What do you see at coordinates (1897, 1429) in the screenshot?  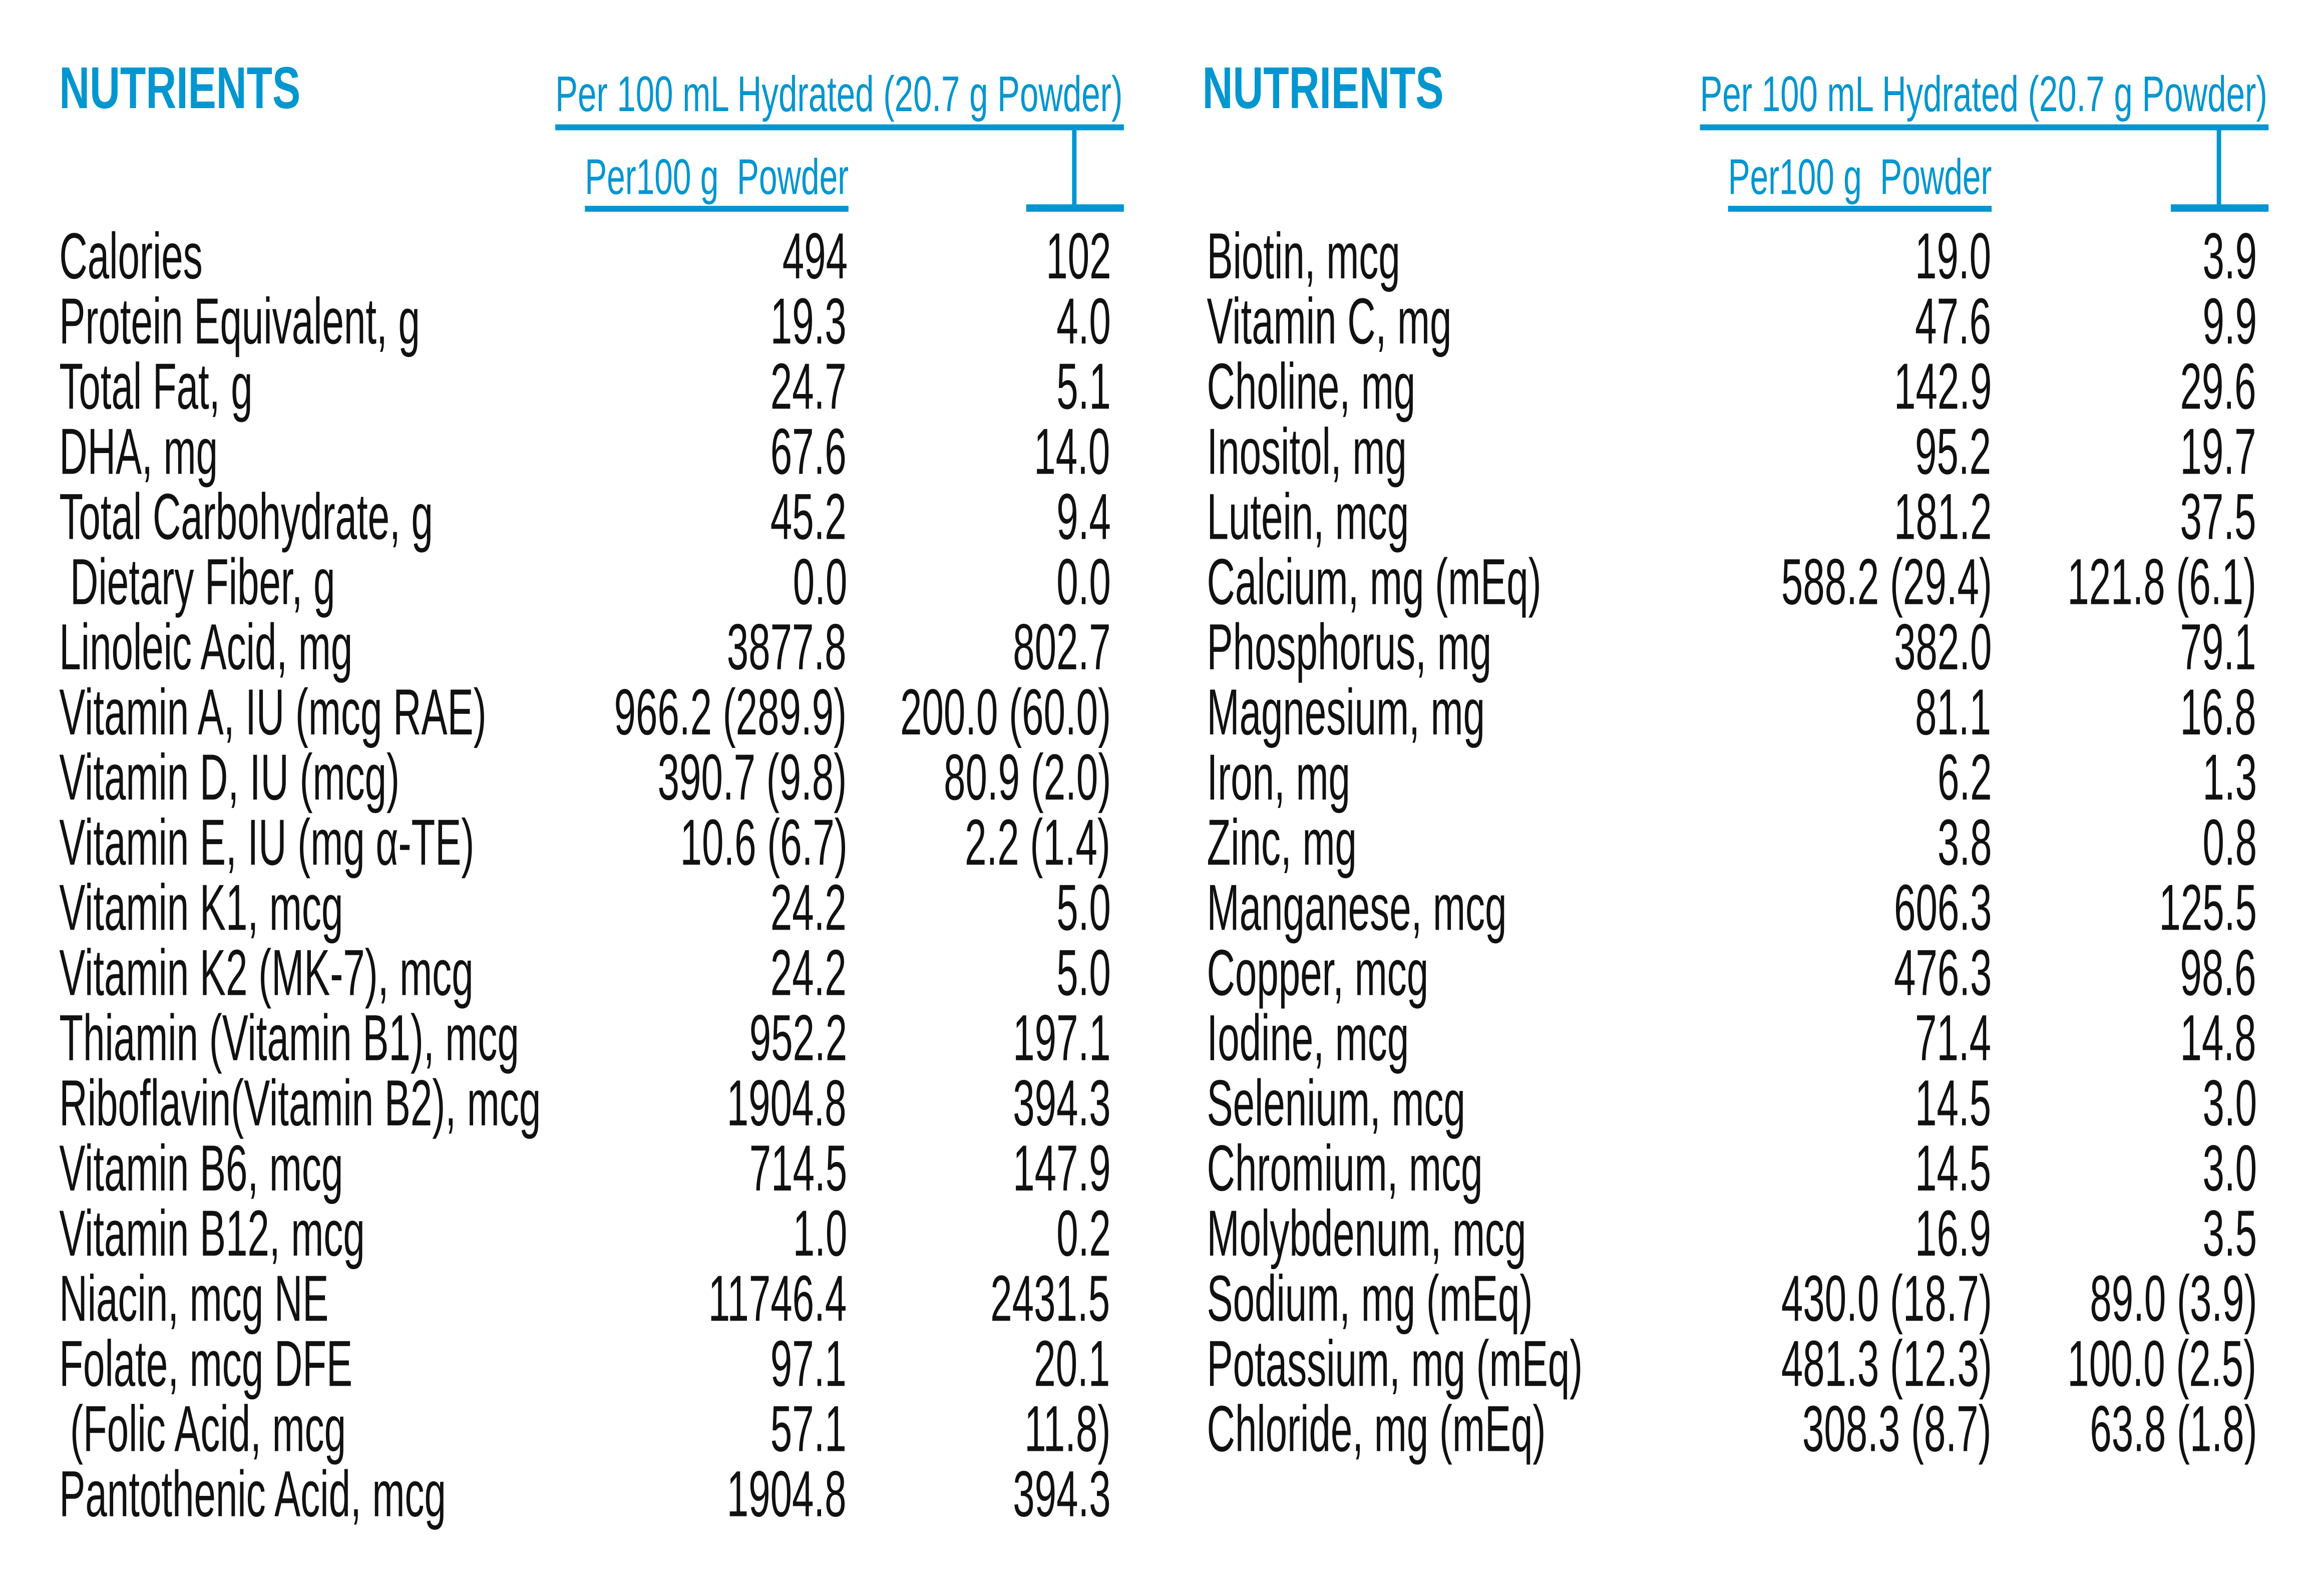 I see `per-100g-powder-value-text: 308.3 (8.7)` at bounding box center [1897, 1429].